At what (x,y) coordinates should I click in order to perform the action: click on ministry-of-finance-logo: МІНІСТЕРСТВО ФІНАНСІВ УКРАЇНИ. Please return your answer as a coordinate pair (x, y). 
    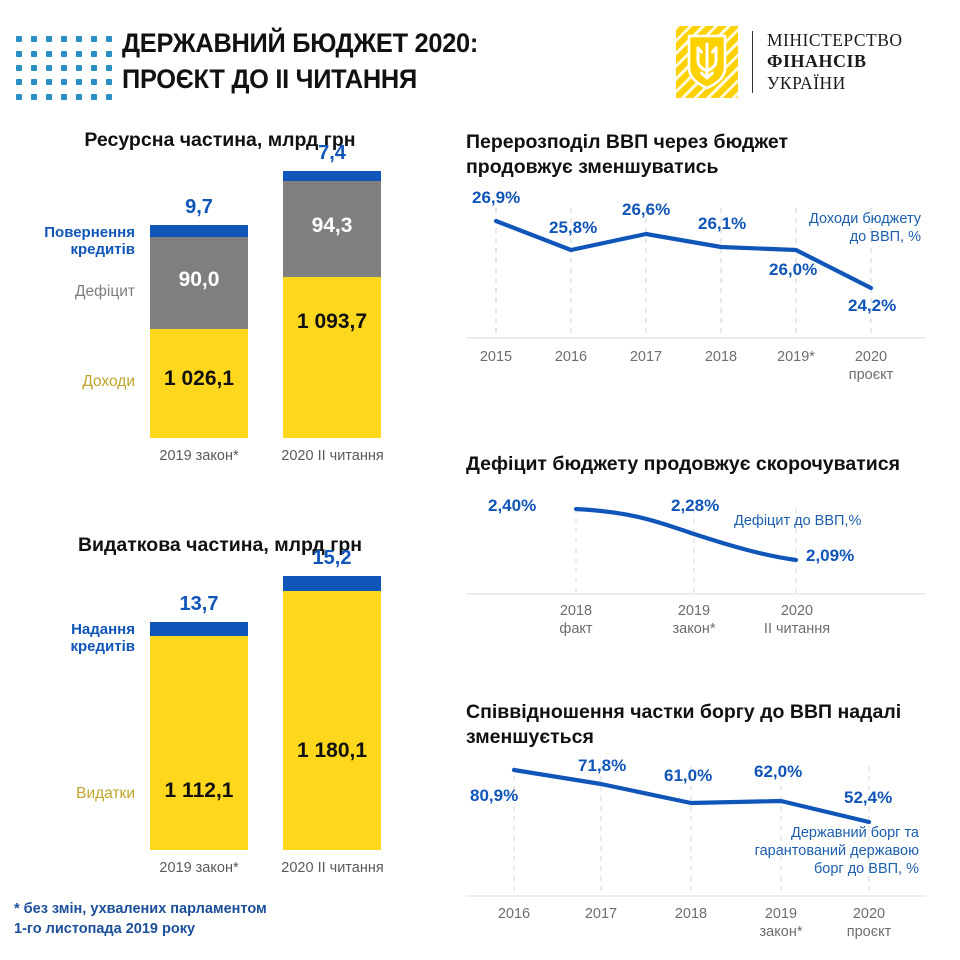
    Looking at the image, I should click on (789, 62).